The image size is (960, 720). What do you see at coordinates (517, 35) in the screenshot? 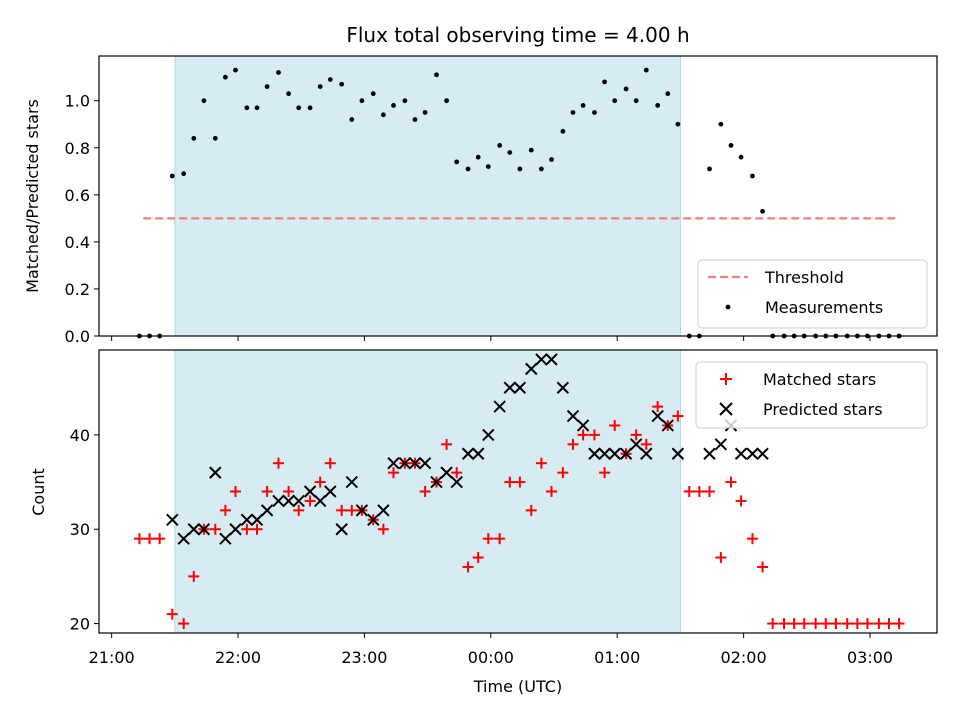
I see `chart-title: Flux total observing time = 4.00 h` at bounding box center [517, 35].